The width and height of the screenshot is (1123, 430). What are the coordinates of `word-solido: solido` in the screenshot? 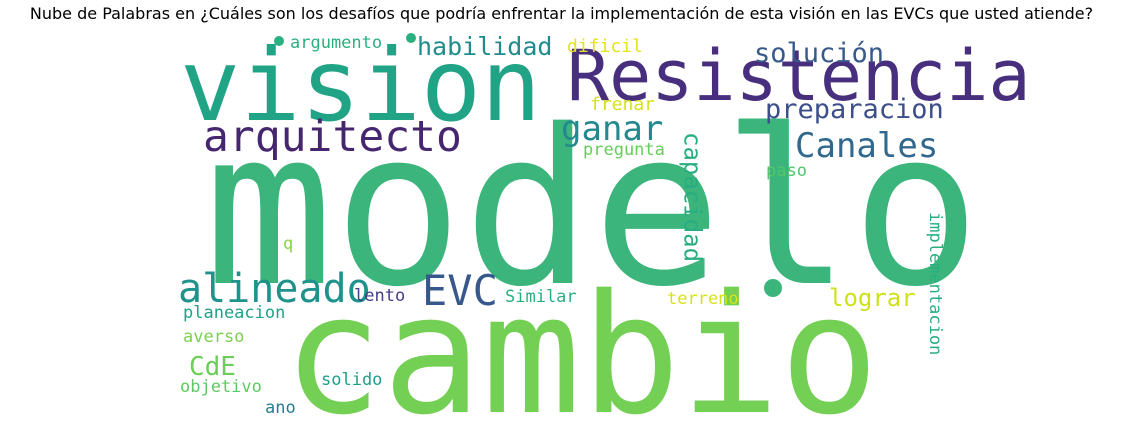 It's located at (351, 380).